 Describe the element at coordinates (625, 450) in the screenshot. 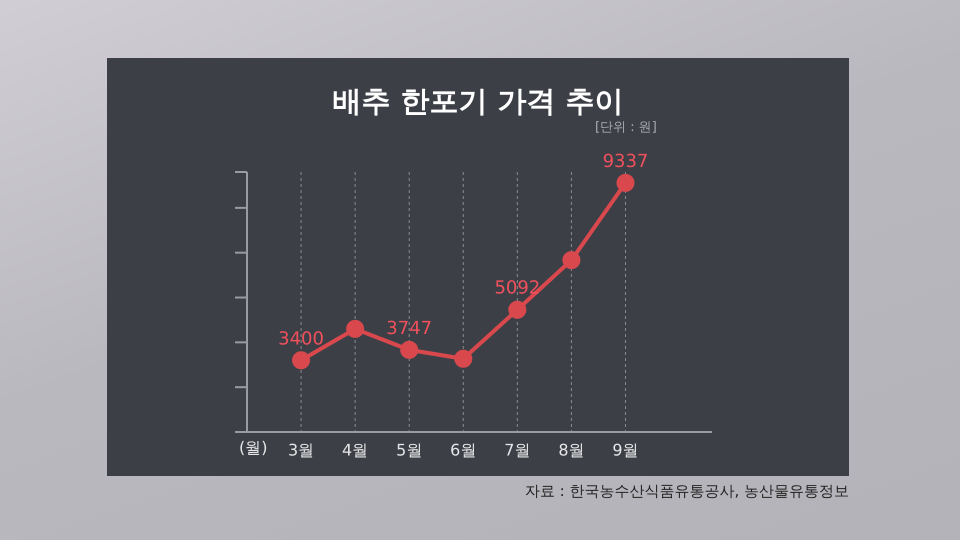

I see `x-tick-label: 9월` at that location.